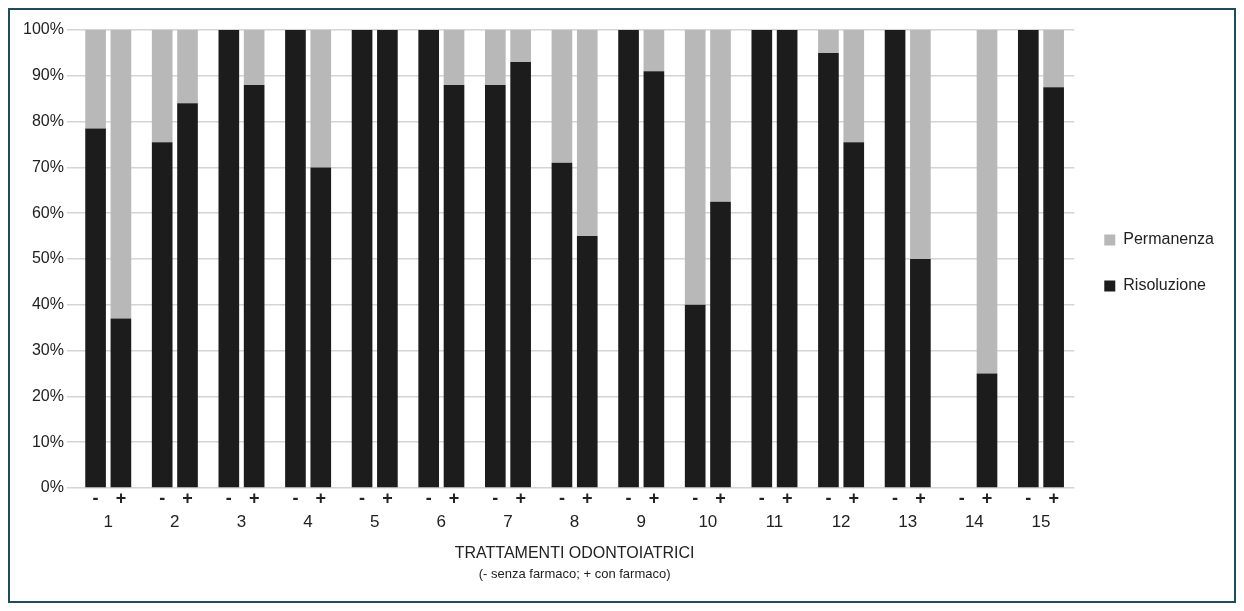  Describe the element at coordinates (241, 522) in the screenshot. I see `text: 3` at that location.